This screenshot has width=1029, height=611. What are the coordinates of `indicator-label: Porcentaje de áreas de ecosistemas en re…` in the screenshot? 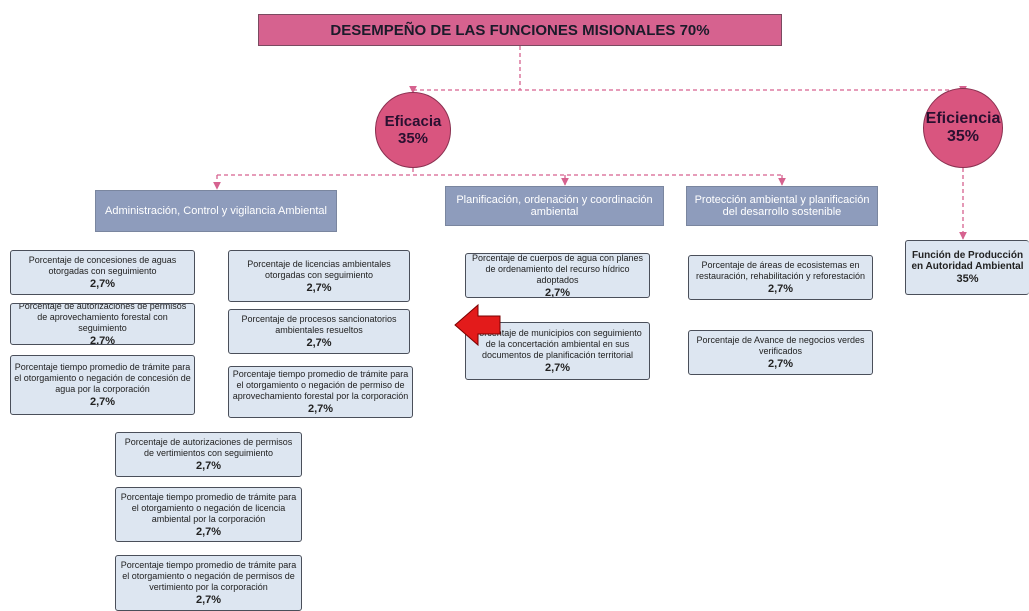 It's located at (780, 270).